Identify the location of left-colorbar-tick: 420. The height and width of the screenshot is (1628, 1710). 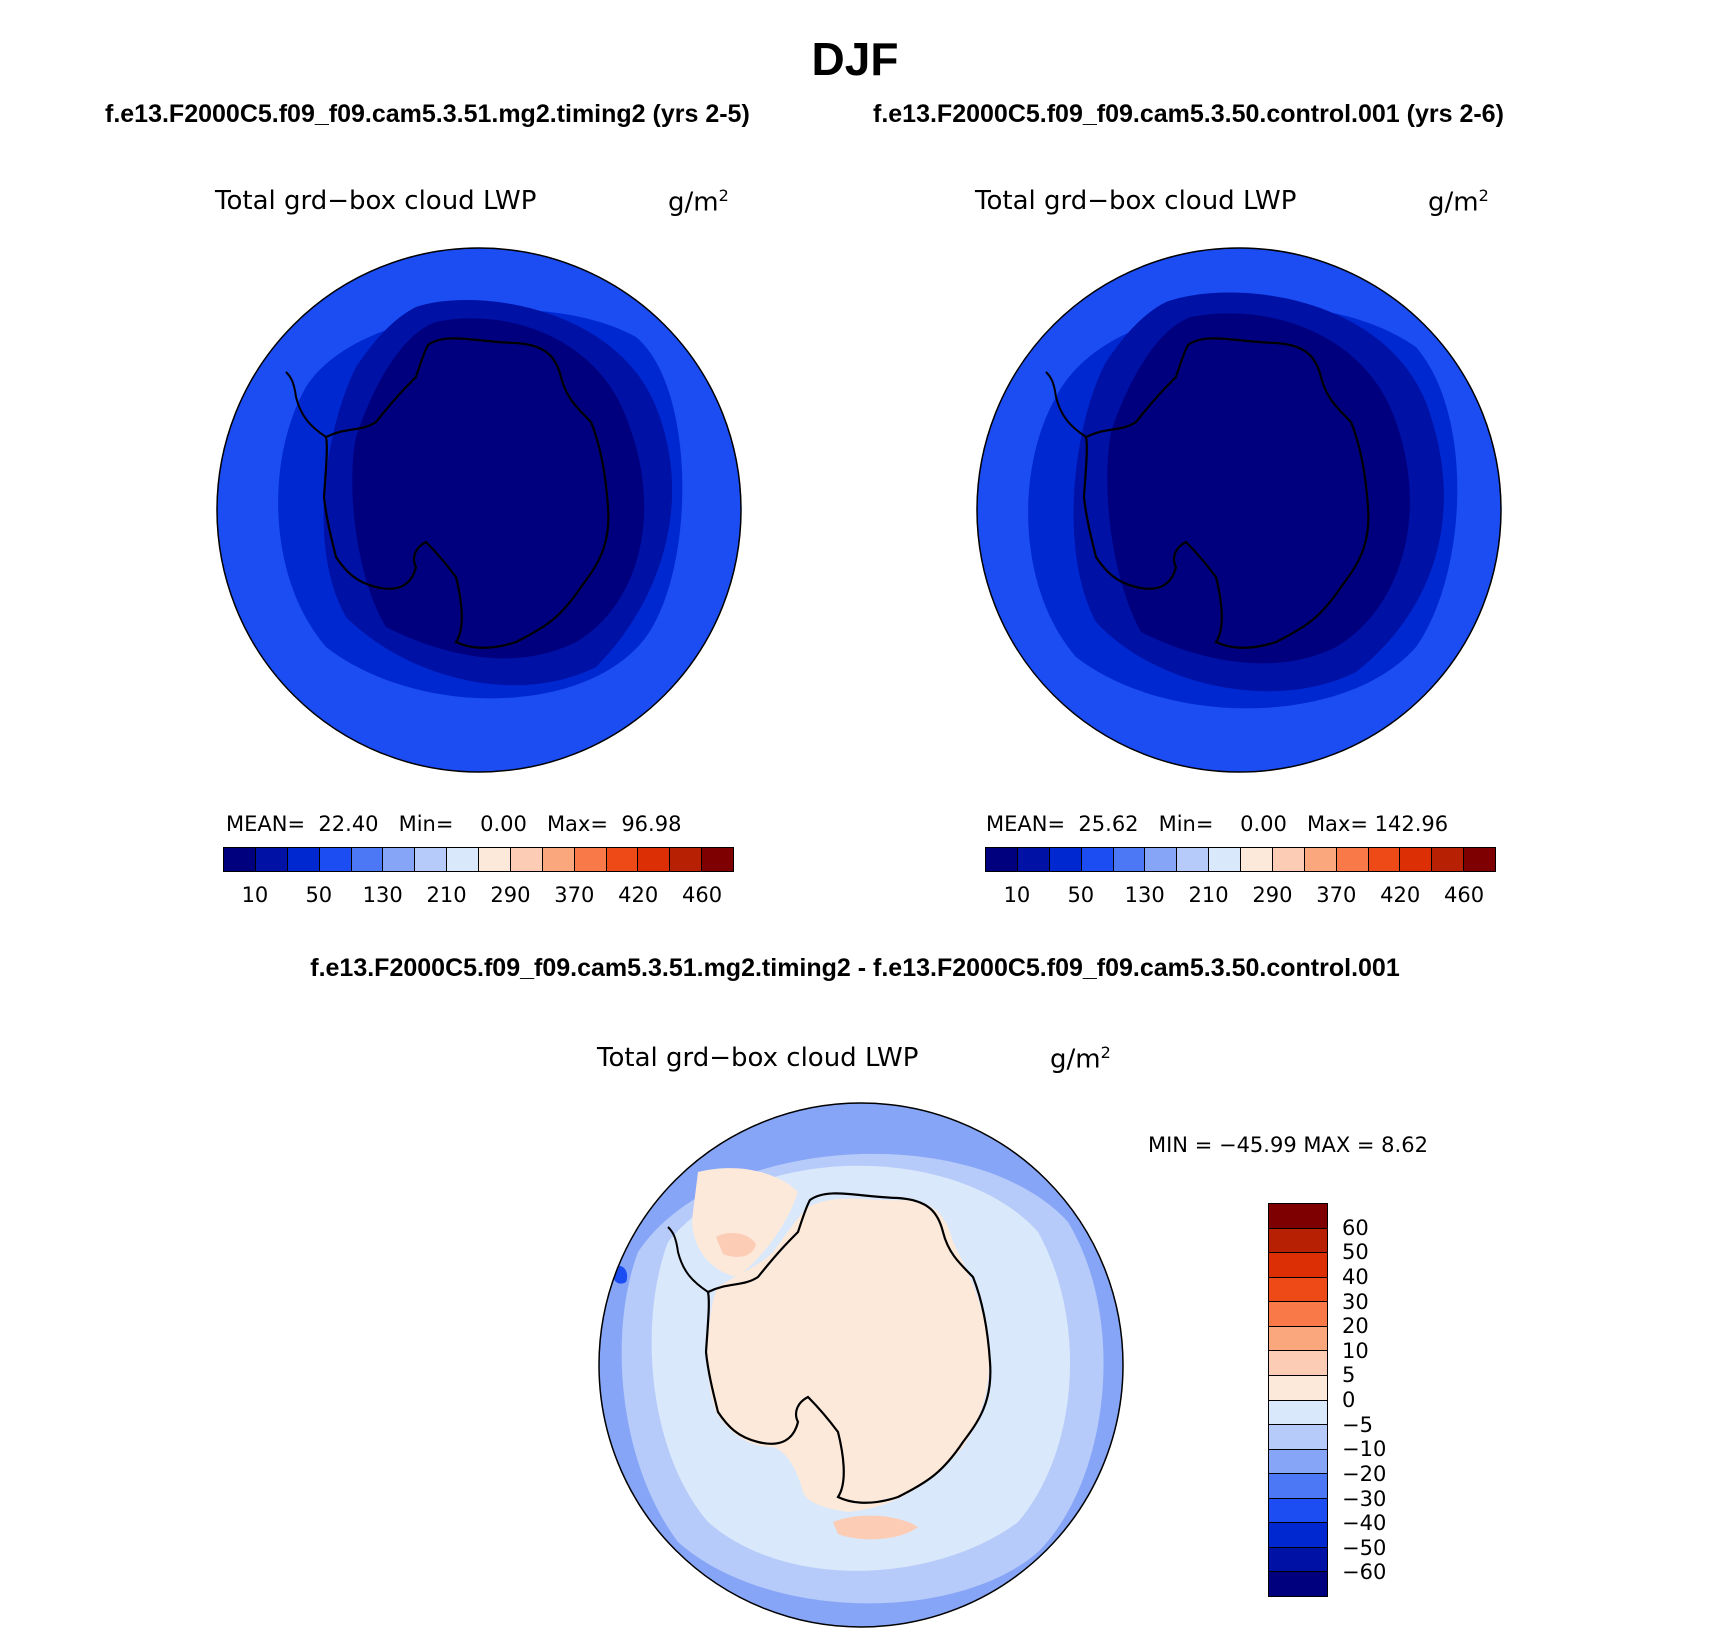
(638, 895).